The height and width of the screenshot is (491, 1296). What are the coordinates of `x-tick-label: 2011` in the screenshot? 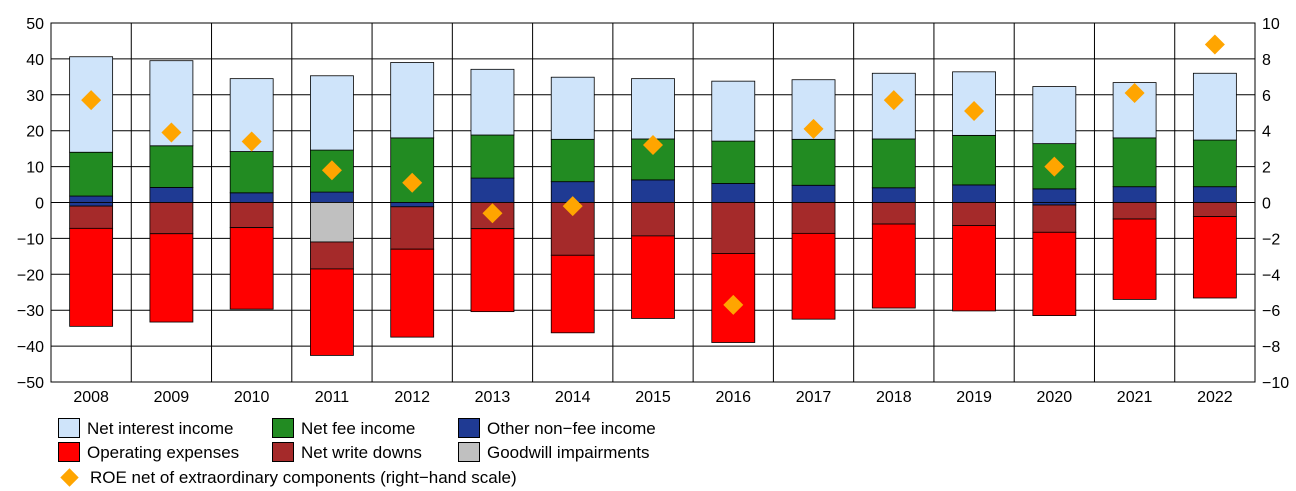 It's located at (332, 397).